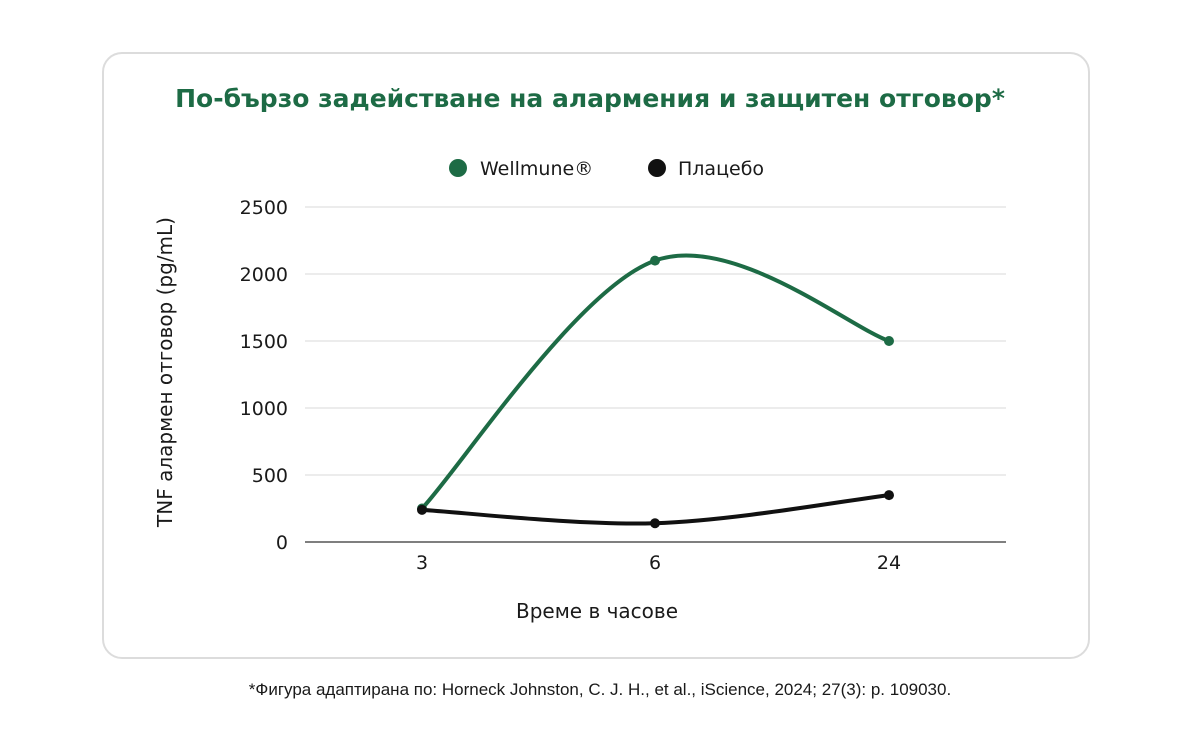  What do you see at coordinates (721, 169) in the screenshot?
I see `legend-label-placebo: Плацебо` at bounding box center [721, 169].